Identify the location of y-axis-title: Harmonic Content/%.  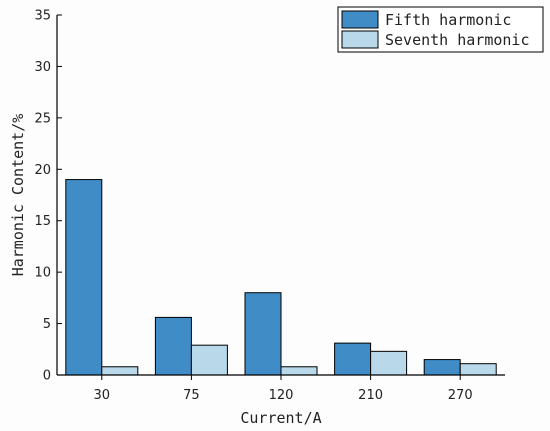
(18, 195).